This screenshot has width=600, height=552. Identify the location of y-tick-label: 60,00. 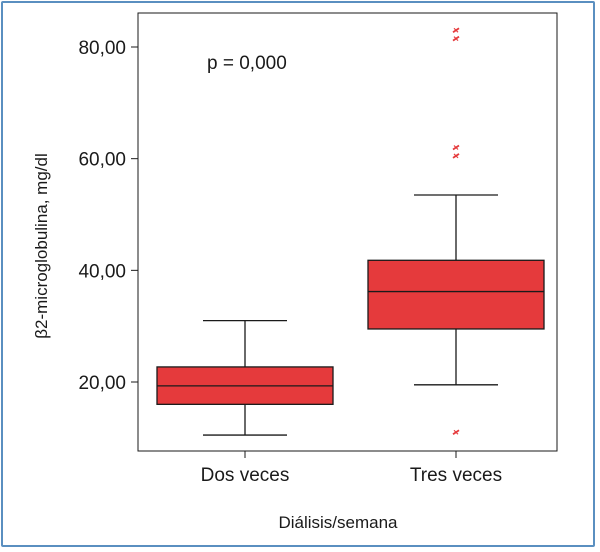
(102, 160).